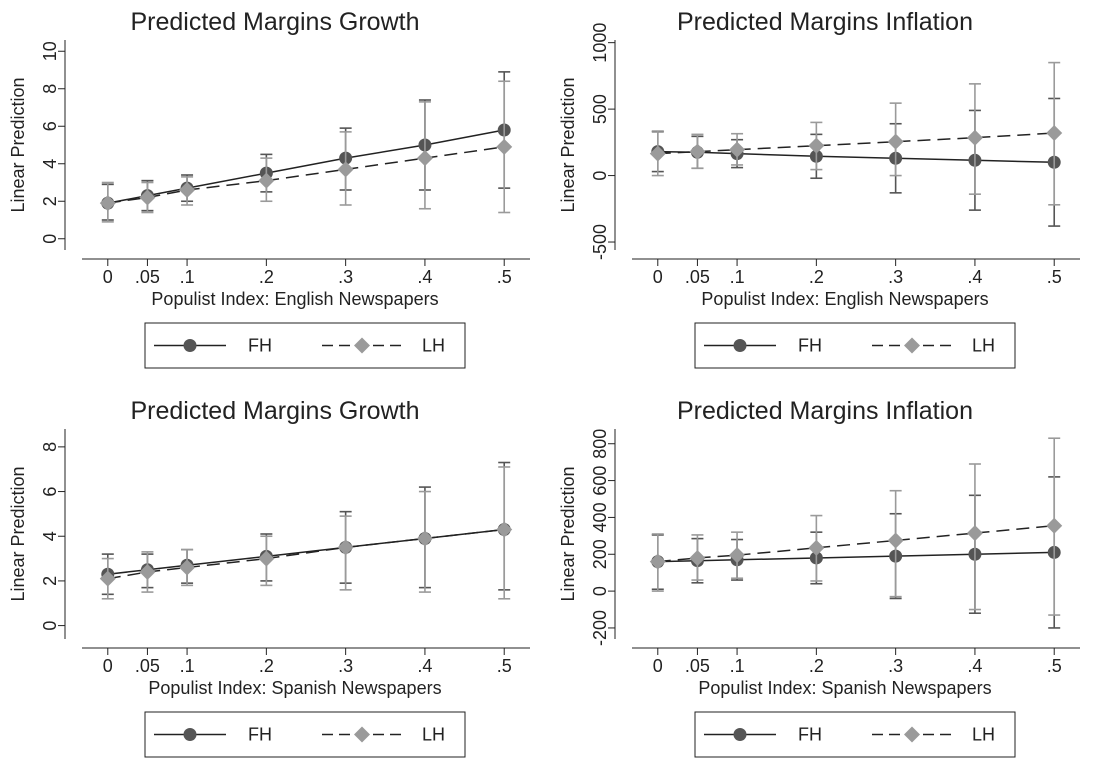 The image size is (1100, 778). What do you see at coordinates (844, 299) in the screenshot?
I see `inflation-english-x-axis-title: Populist Index: English Newspapers` at bounding box center [844, 299].